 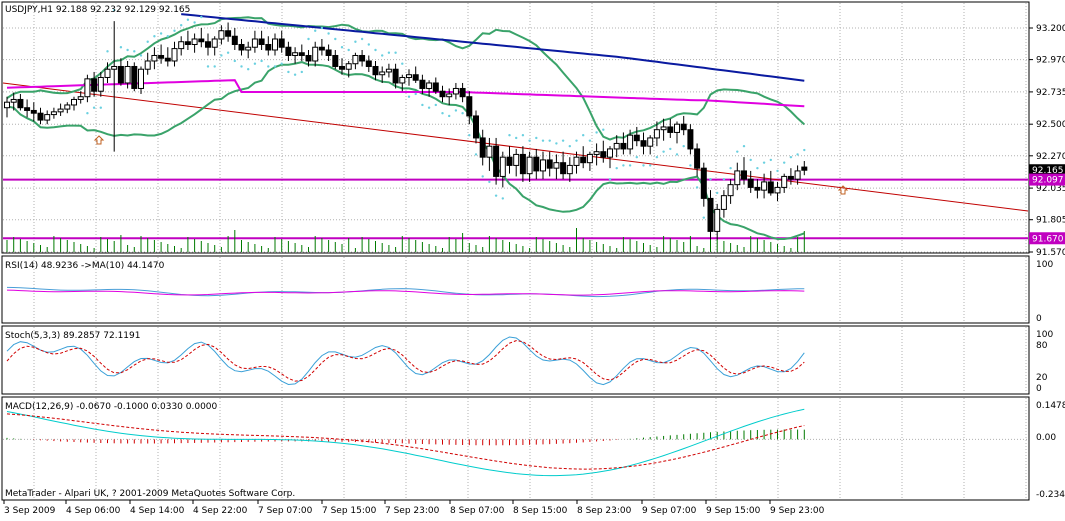 What do you see at coordinates (412, 511) in the screenshot?
I see `x-tick-label: 7 Sep 23:00` at bounding box center [412, 511].